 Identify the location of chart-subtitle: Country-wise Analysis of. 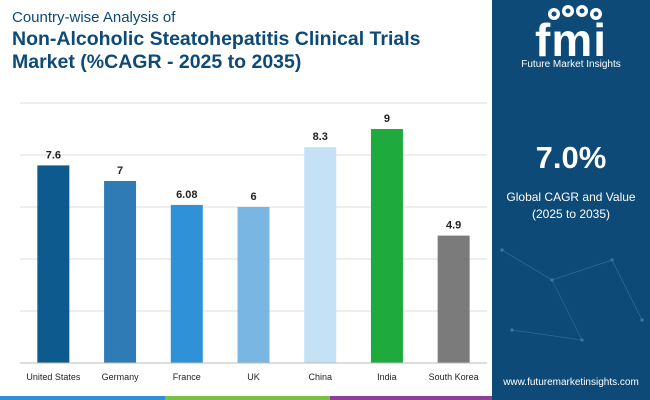
(94, 17).